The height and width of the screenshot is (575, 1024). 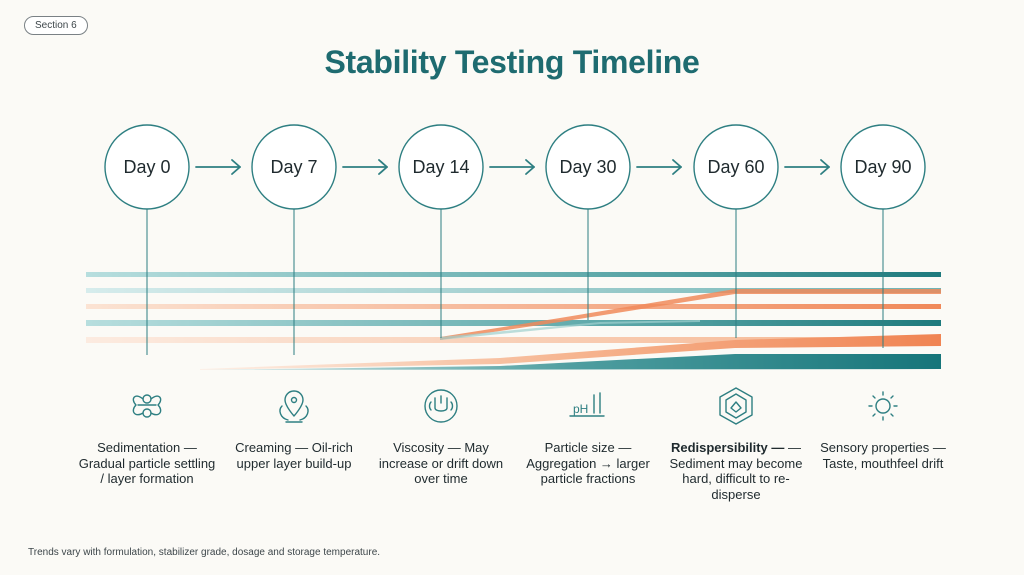 I want to click on description-heading: Creaming —, so click(x=272, y=447).